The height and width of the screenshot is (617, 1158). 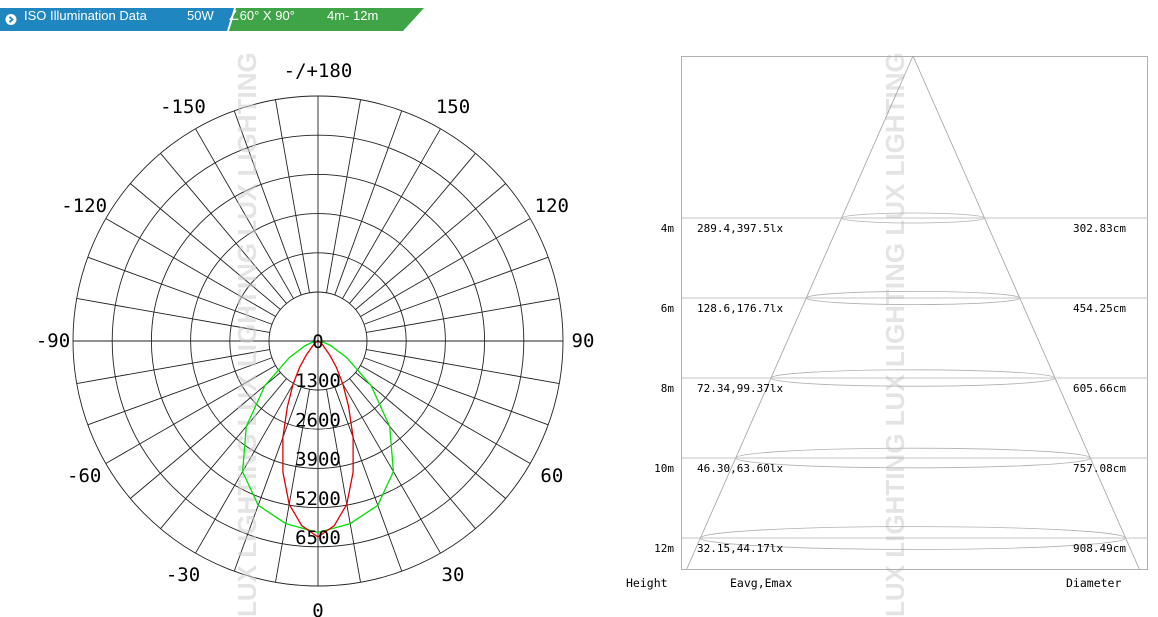 What do you see at coordinates (583, 341) in the screenshot?
I see `angle-label: 90` at bounding box center [583, 341].